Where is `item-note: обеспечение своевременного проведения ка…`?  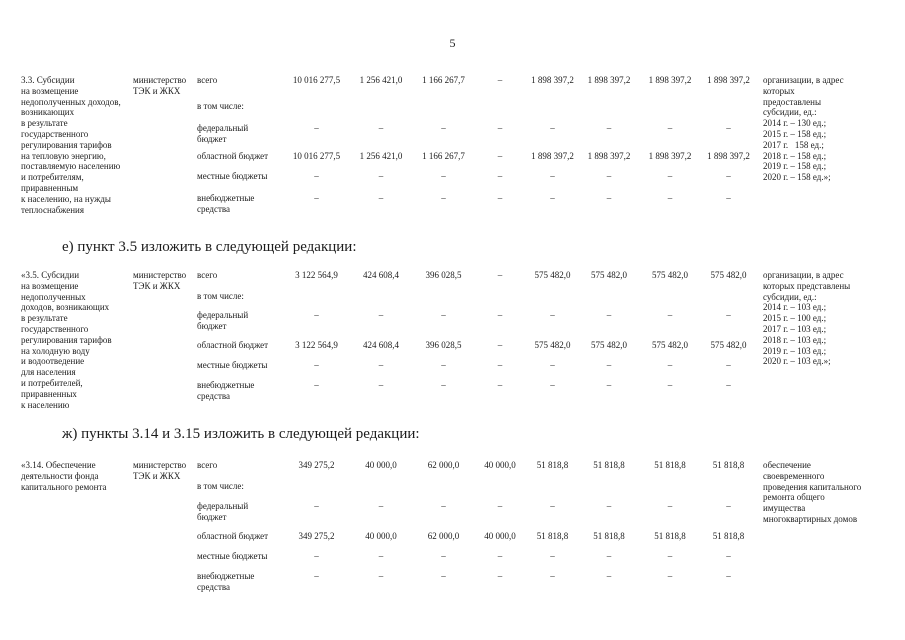 item-note: обеспечение своевременного проведения ка… is located at coordinates (812, 492).